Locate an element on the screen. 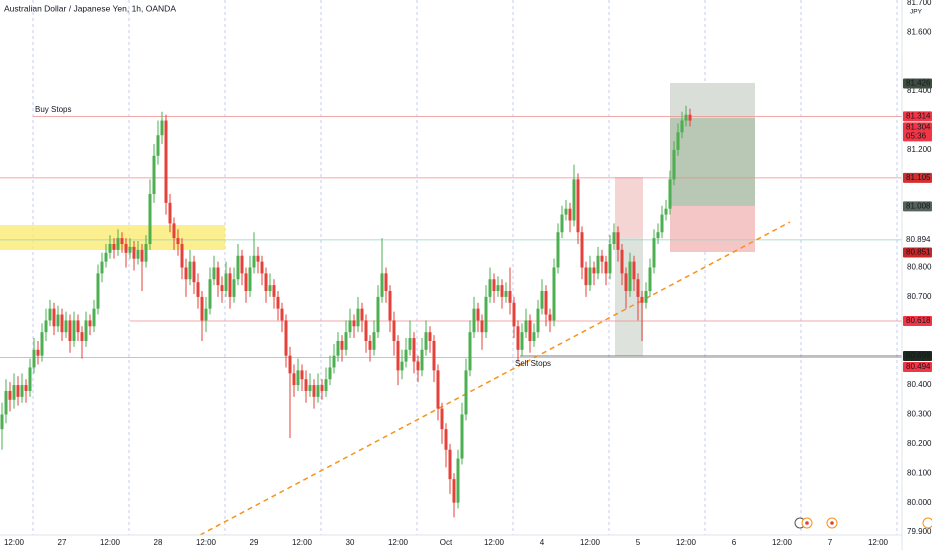  price-tag-label: 80.494 is located at coordinates (918, 366).